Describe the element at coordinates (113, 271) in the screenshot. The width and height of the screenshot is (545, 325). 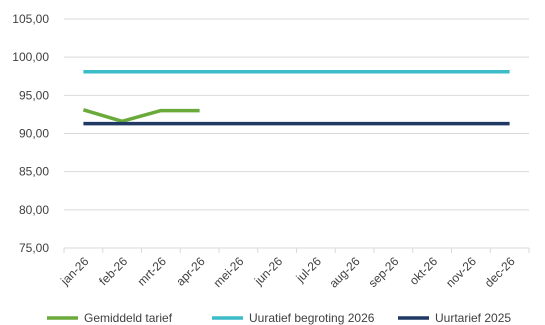
I see `x-tick-label: feb-26` at that location.